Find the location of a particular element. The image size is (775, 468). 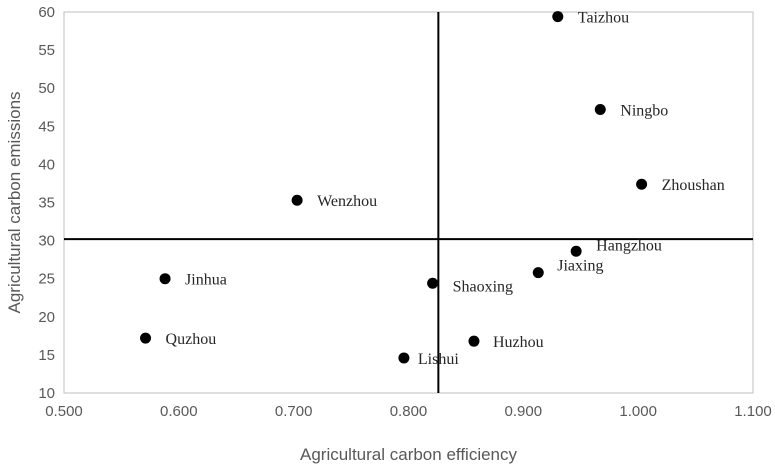

x-tick-label: 1.100 is located at coordinates (753, 411).